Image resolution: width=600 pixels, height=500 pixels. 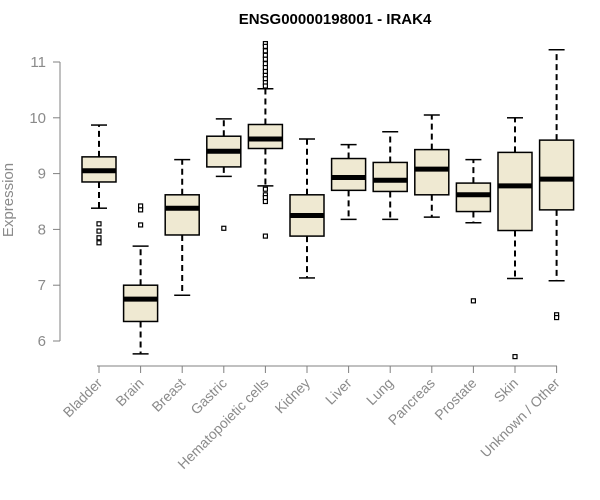 What do you see at coordinates (42, 174) in the screenshot?
I see `y-tick-label-9: 9` at bounding box center [42, 174].